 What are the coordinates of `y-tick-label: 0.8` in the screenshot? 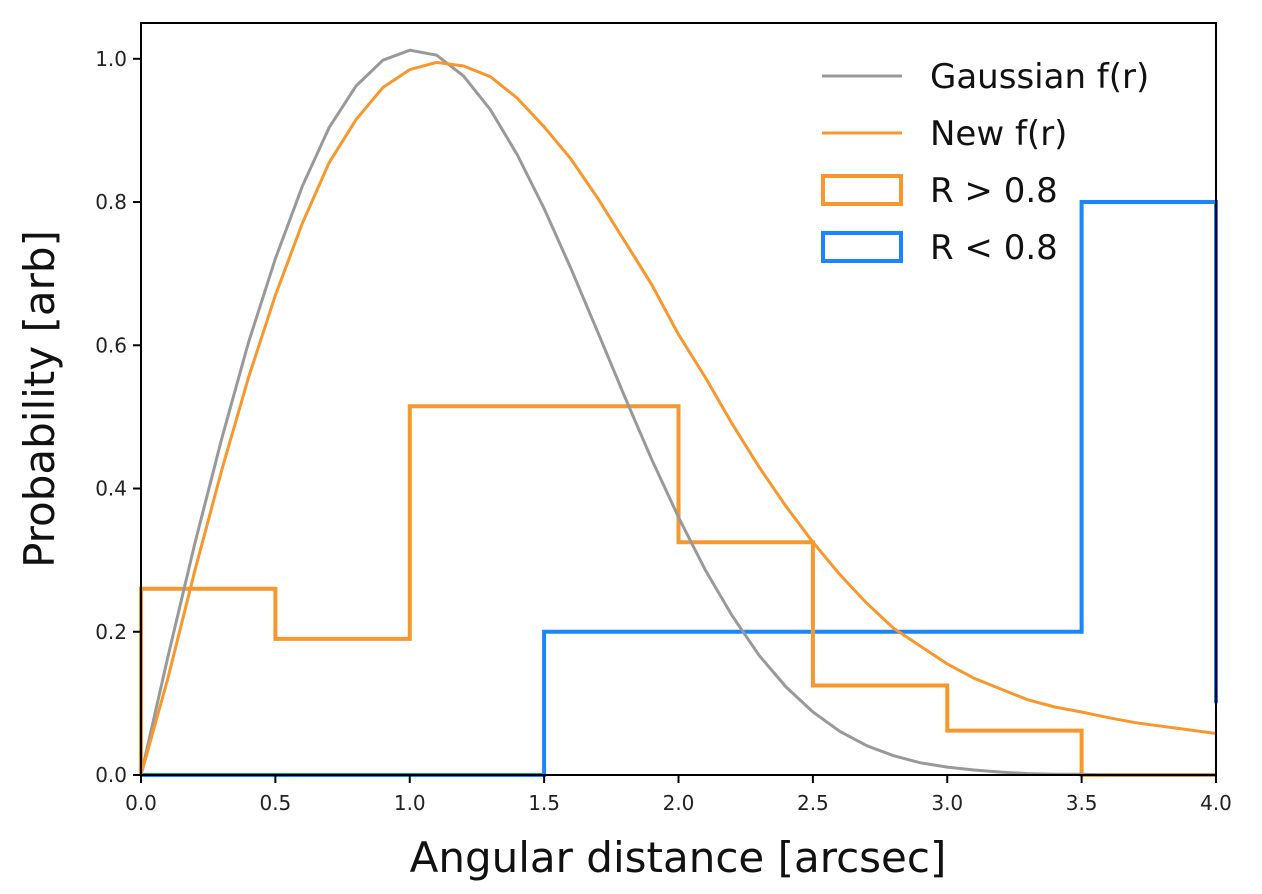 It's located at (111, 202).